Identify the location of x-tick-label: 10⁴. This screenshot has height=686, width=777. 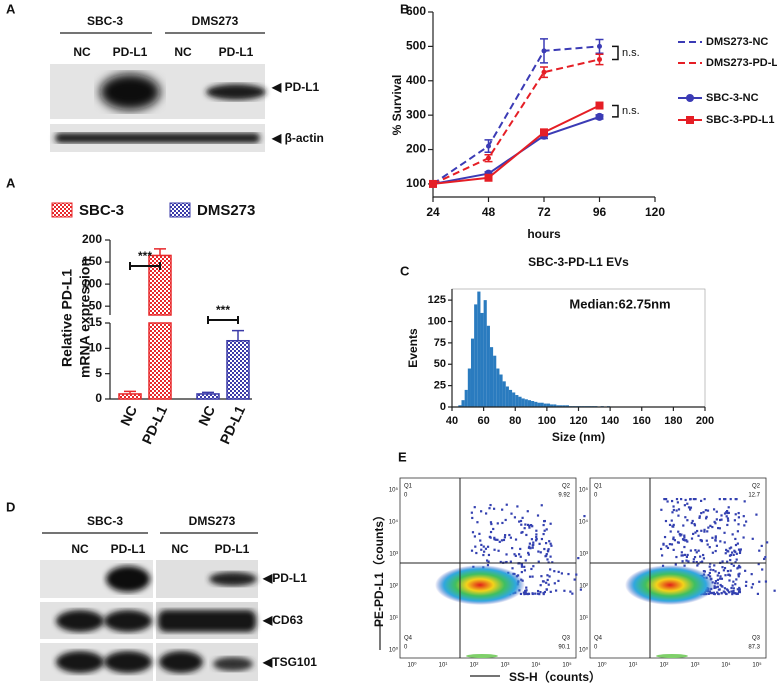
(726, 665).